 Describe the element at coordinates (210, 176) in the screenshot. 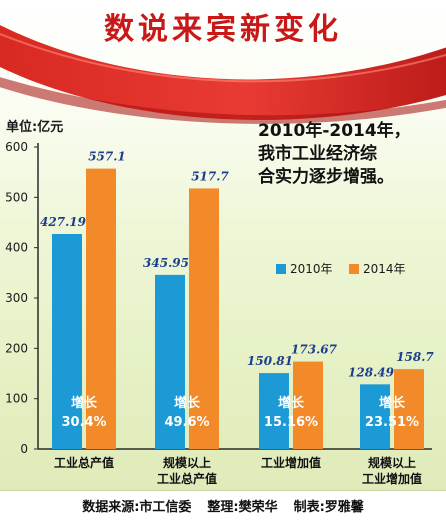

I see `bar-value-label: 517.7` at that location.